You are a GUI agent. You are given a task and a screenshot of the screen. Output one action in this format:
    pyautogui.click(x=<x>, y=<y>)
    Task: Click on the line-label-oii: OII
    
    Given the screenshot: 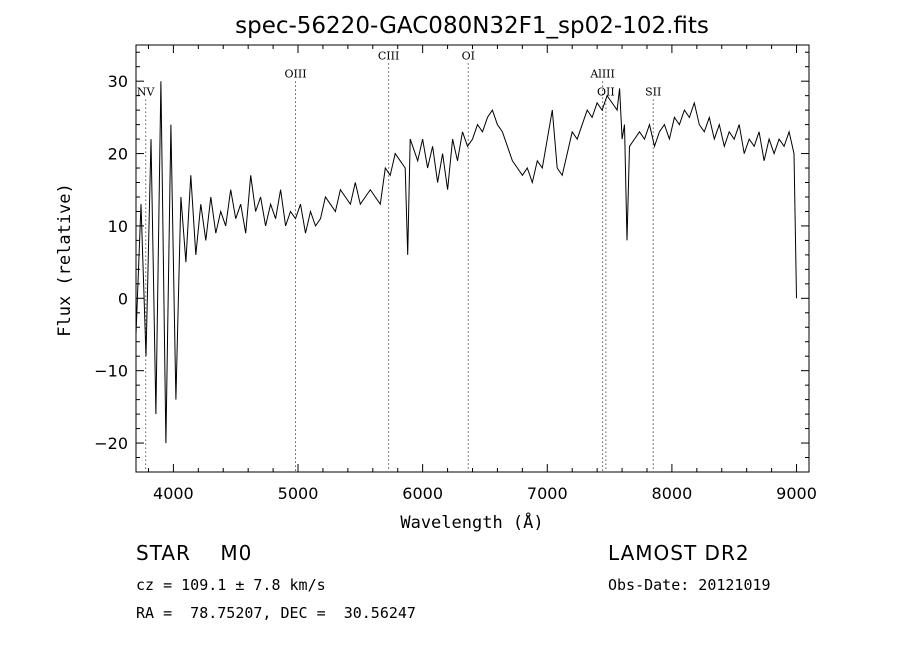 What is the action you would take?
    pyautogui.click(x=606, y=92)
    